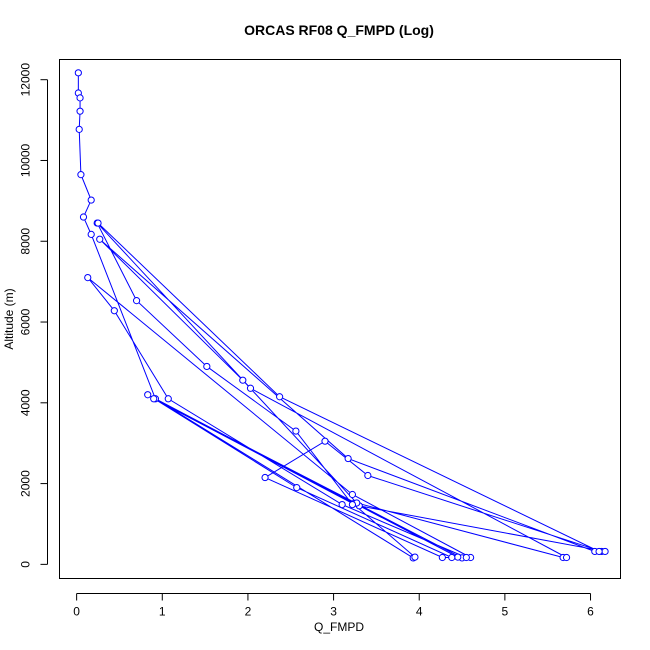 This screenshot has height=650, width=650. Describe the element at coordinates (26, 402) in the screenshot. I see `y-tick-label: 4000` at that location.